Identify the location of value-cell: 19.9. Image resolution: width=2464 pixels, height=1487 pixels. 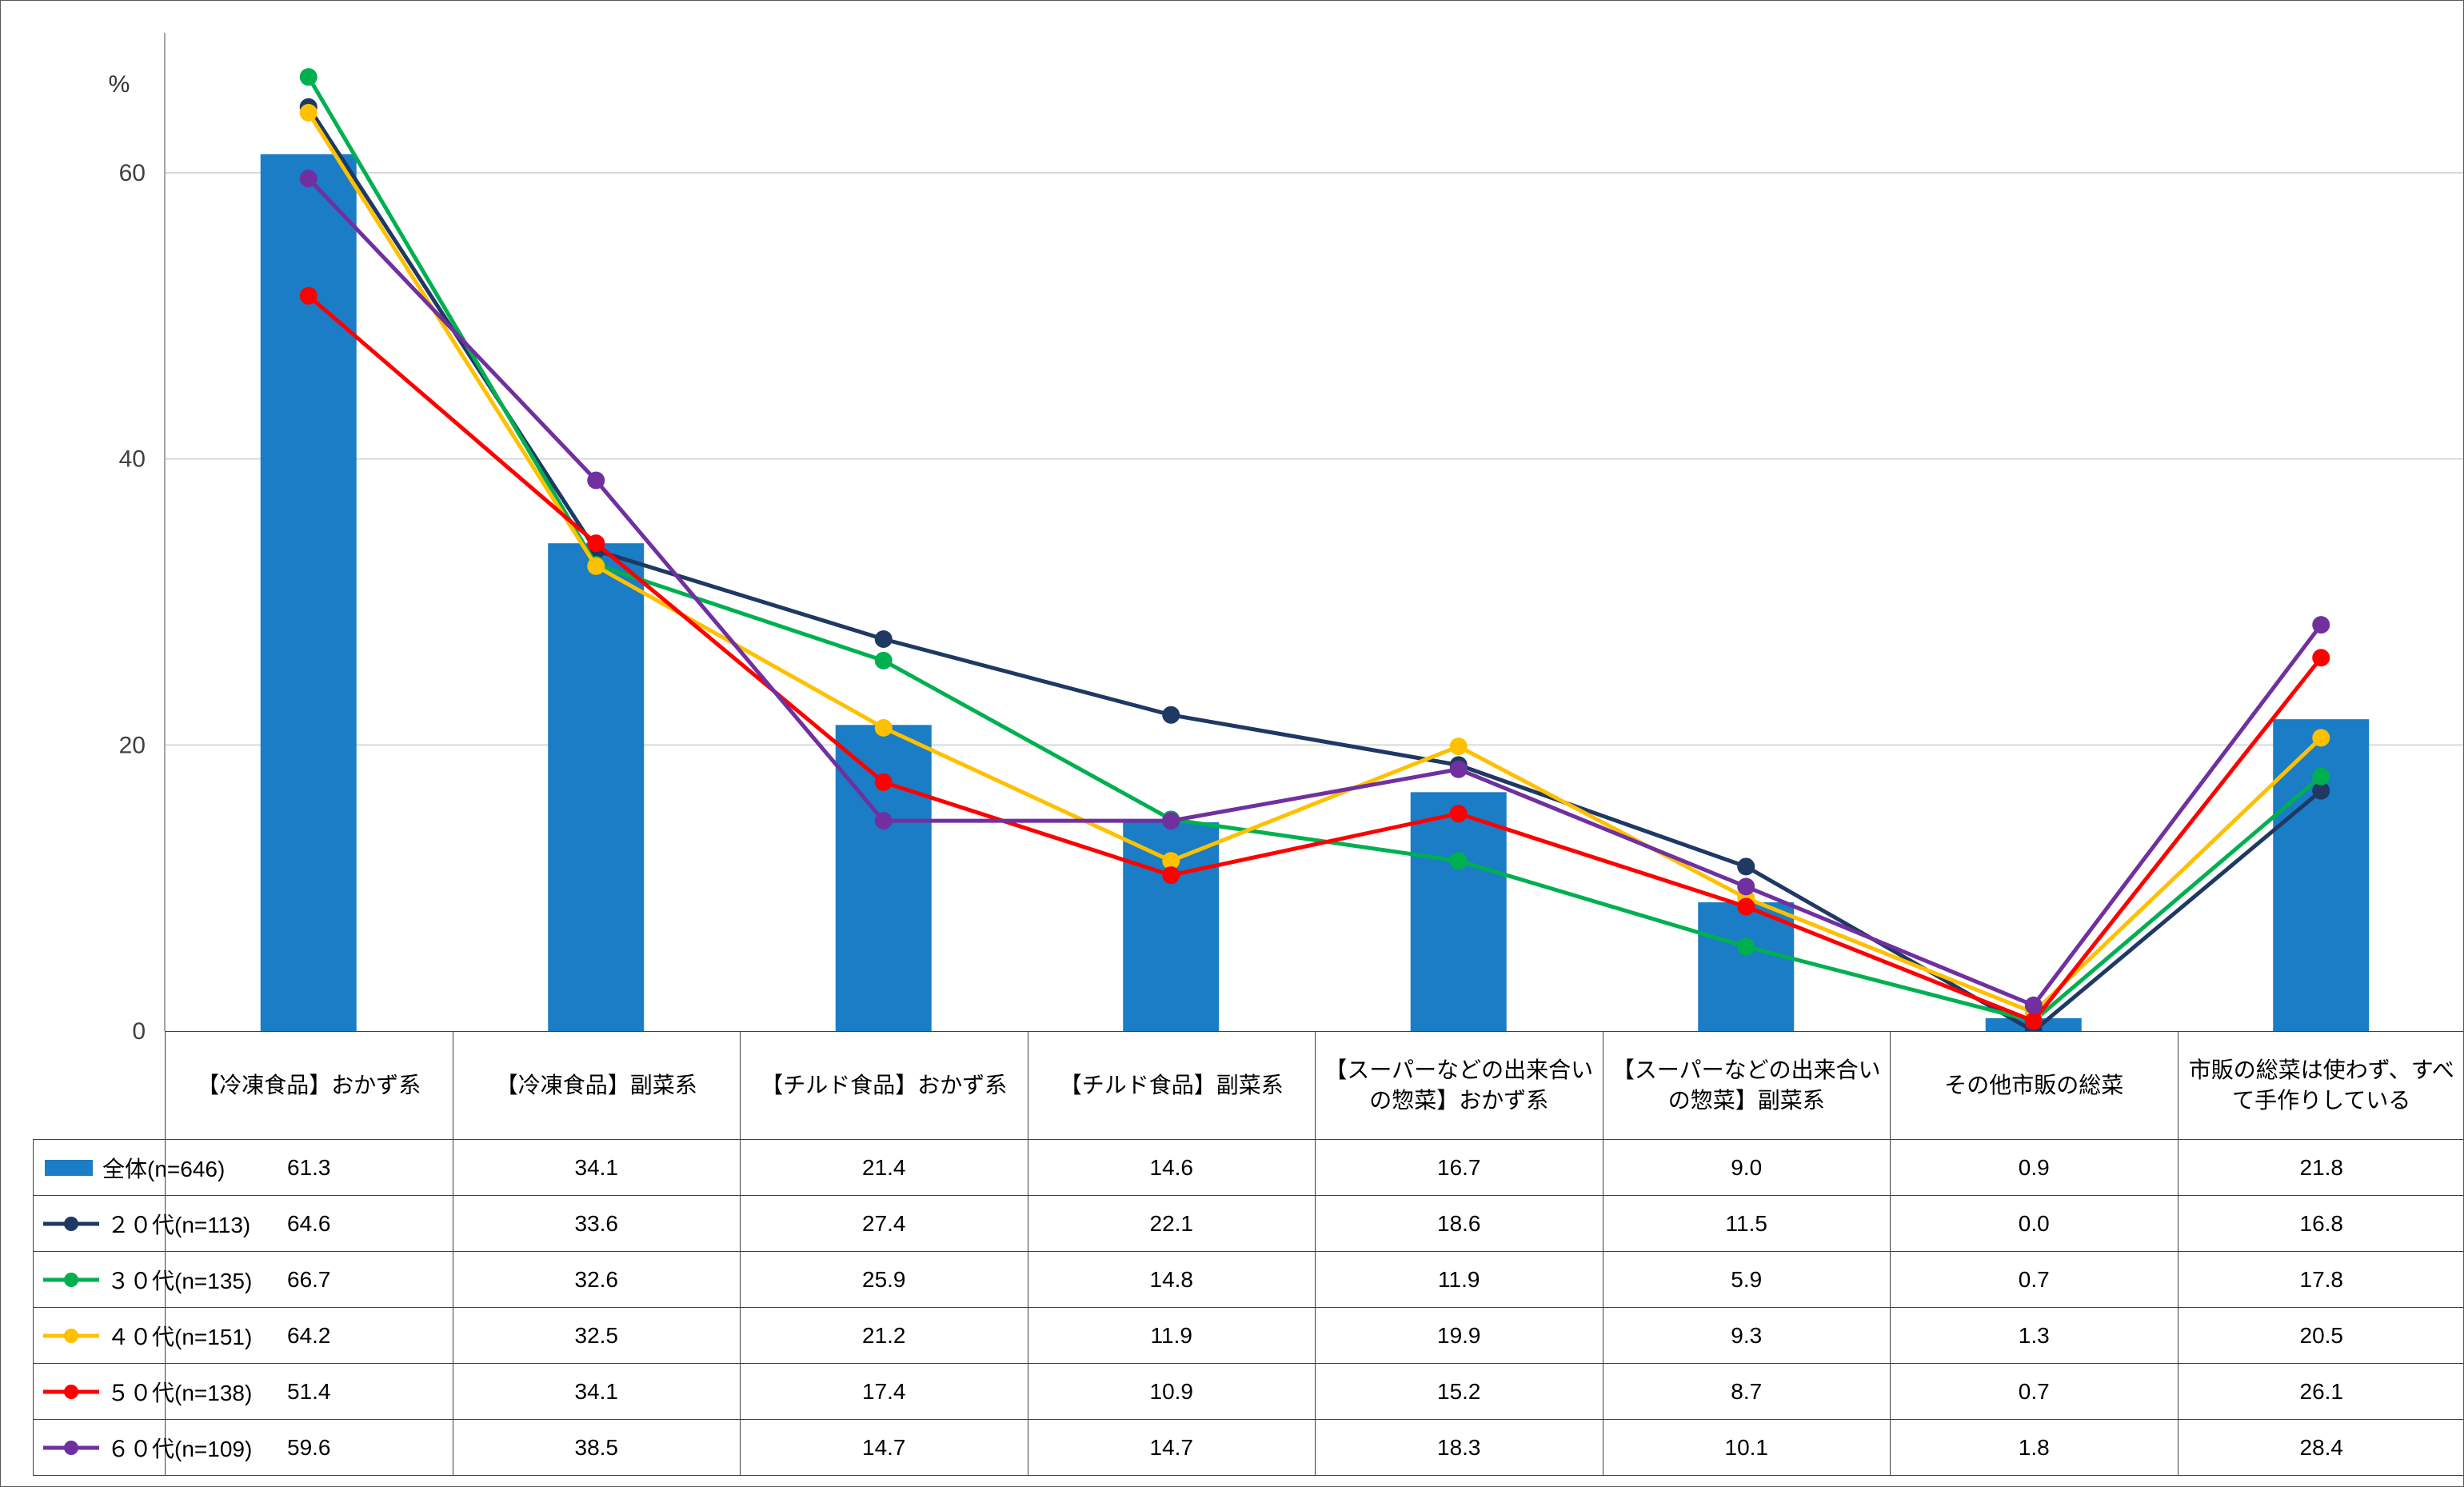
(1459, 1336).